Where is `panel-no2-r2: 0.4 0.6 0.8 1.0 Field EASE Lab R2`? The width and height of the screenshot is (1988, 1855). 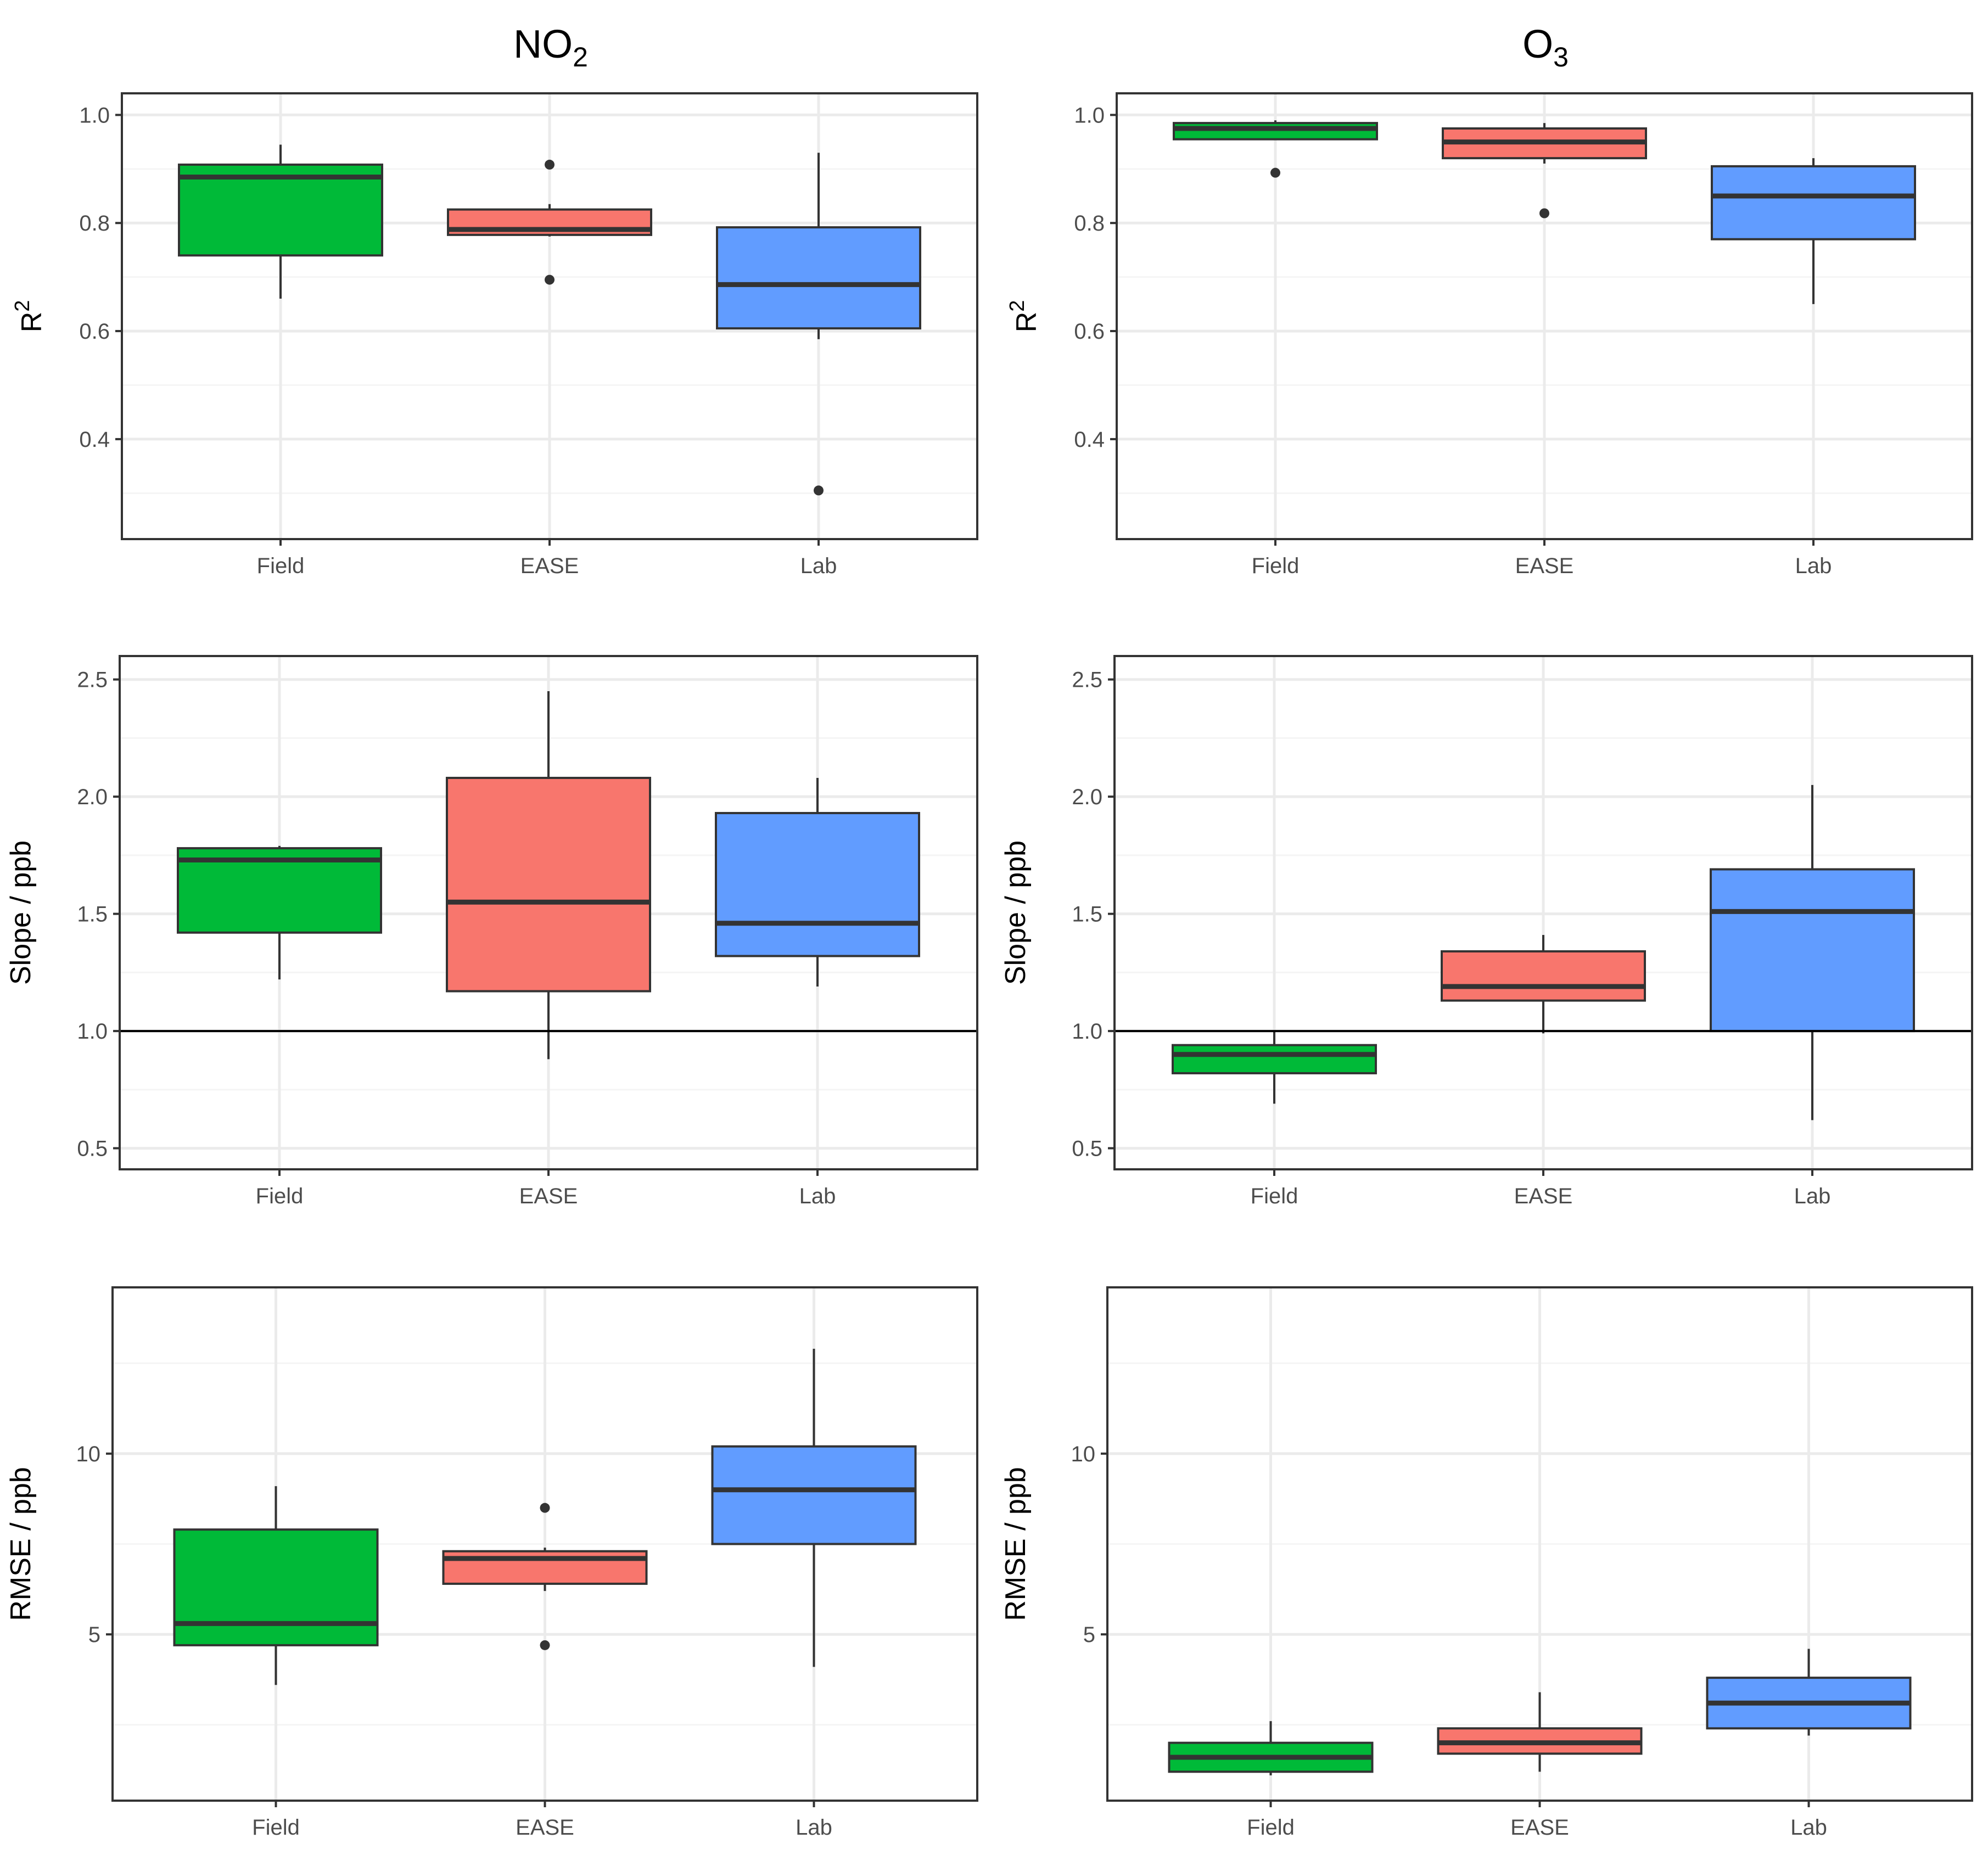 panel-no2-r2: 0.4 0.6 0.8 1.0 Field EASE Lab R2 is located at coordinates (495, 335).